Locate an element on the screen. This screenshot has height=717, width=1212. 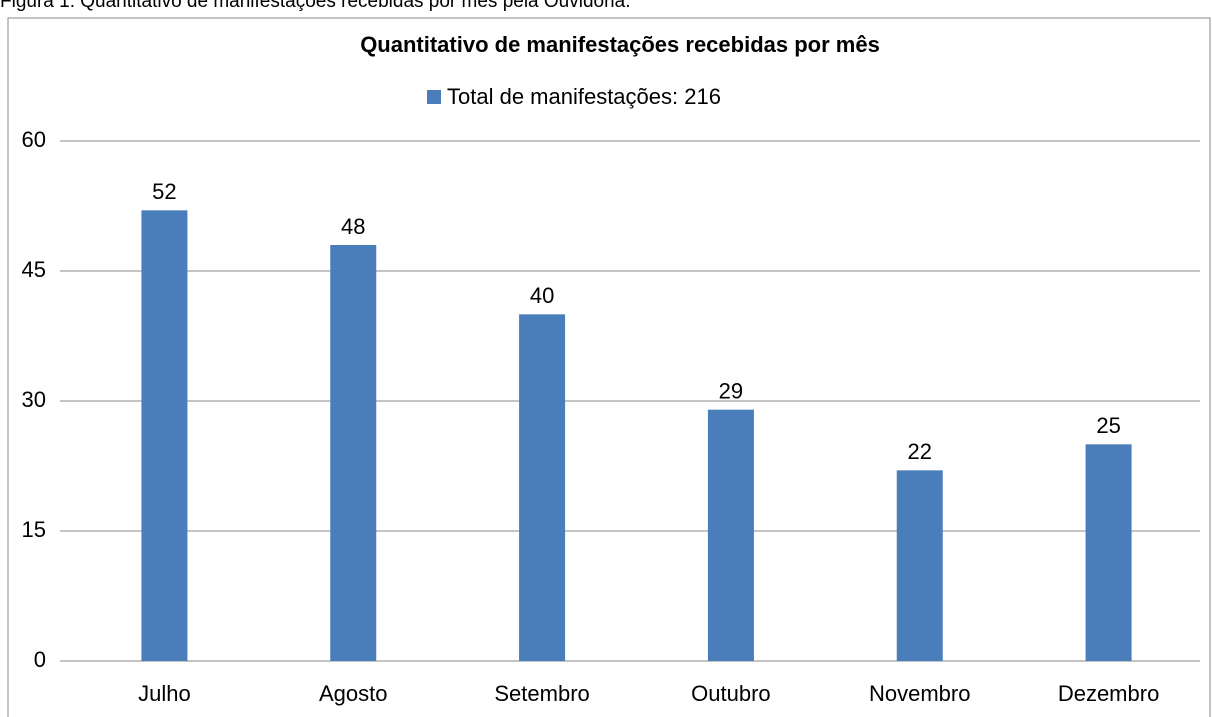
legend-swatch is located at coordinates (434, 97).